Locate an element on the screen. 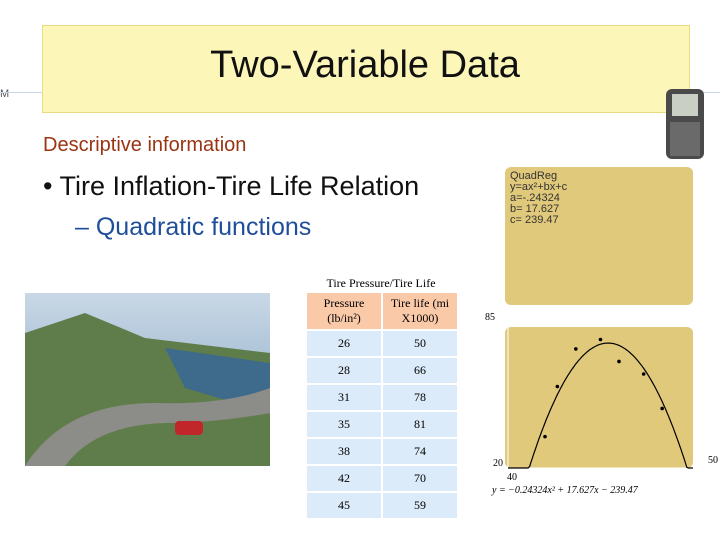 This screenshot has height=540, width=720. table-title: Tire Pressure/Tire Life is located at coordinates (381, 283).